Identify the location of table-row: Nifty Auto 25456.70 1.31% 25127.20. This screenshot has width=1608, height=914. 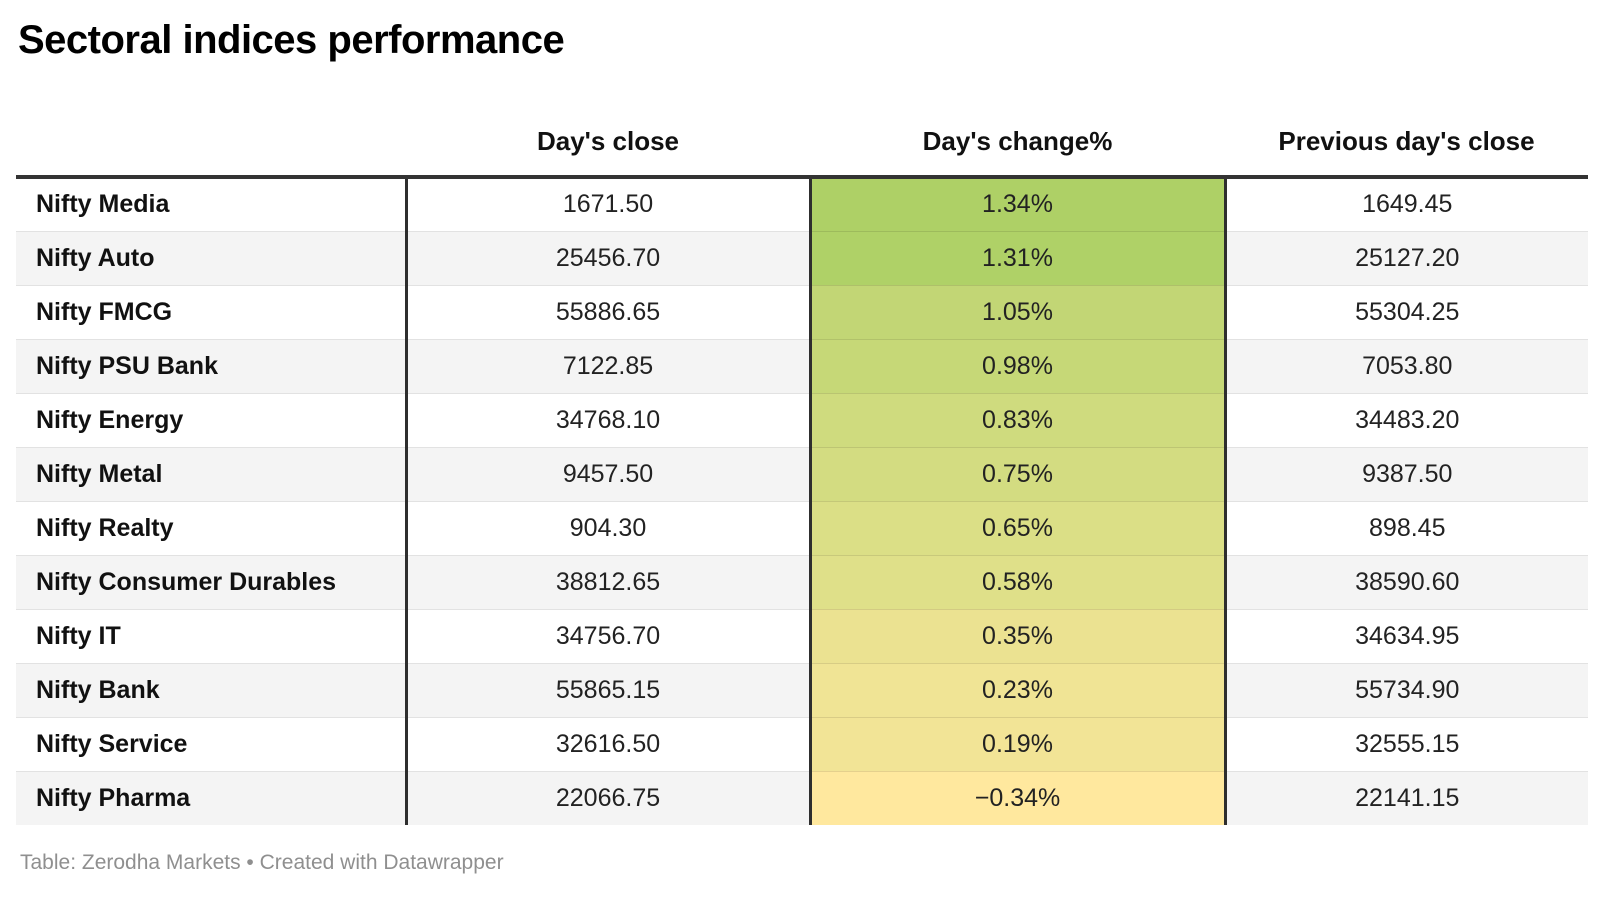
(802, 257).